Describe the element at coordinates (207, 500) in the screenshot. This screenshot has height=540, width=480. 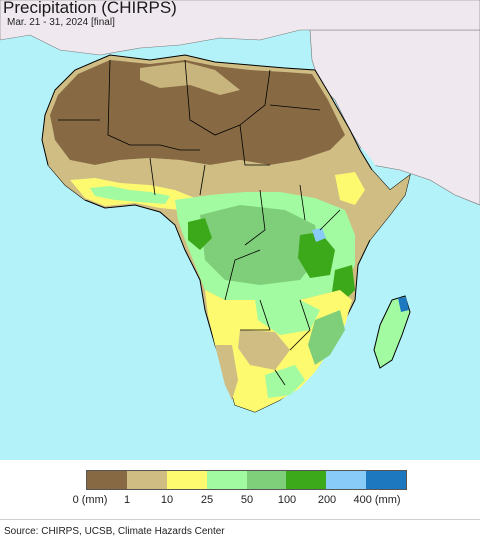
I see `legend-tick-3: 25` at that location.